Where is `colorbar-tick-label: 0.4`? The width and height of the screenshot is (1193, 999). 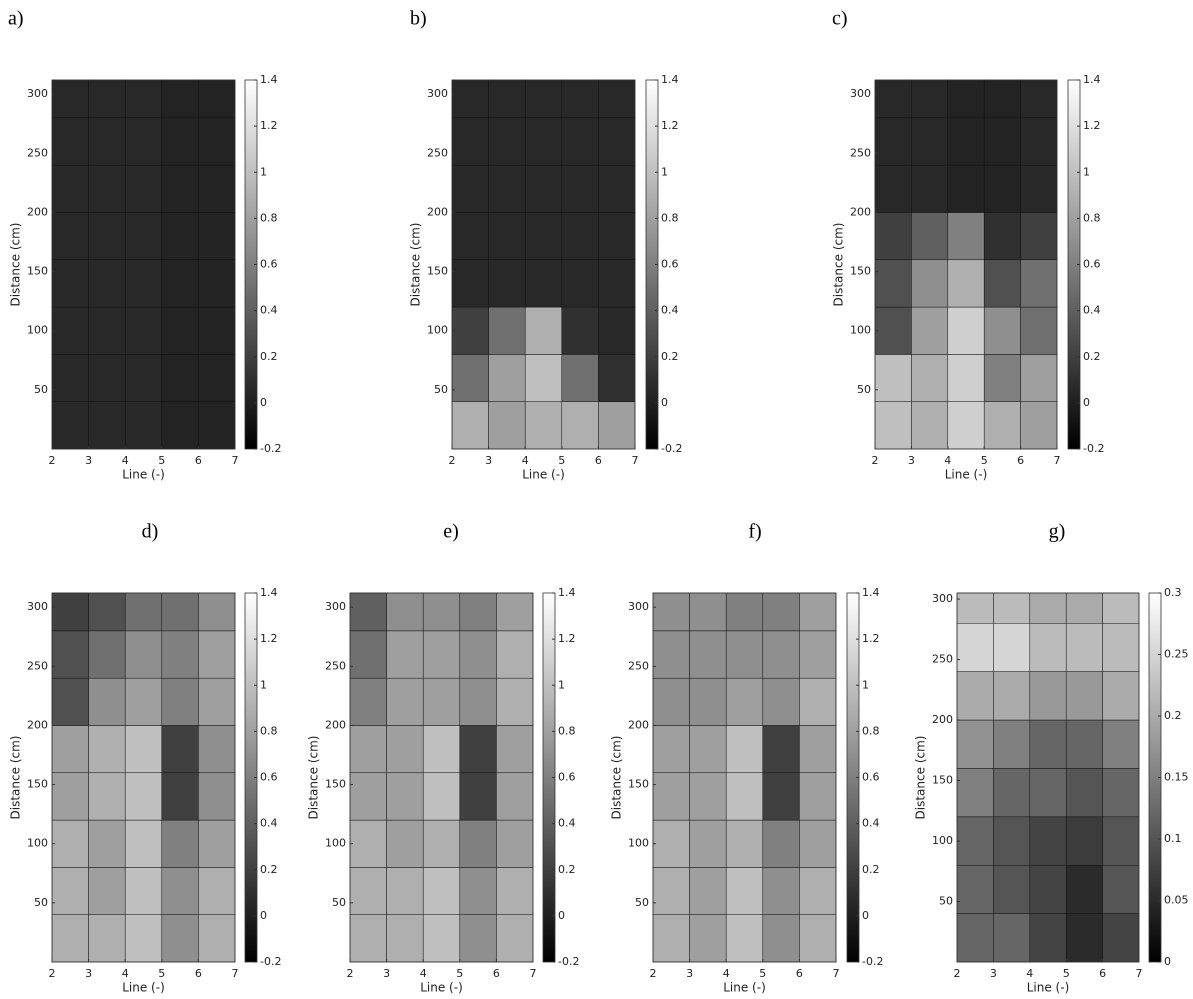 colorbar-tick-label: 0.4 is located at coordinates (670, 310).